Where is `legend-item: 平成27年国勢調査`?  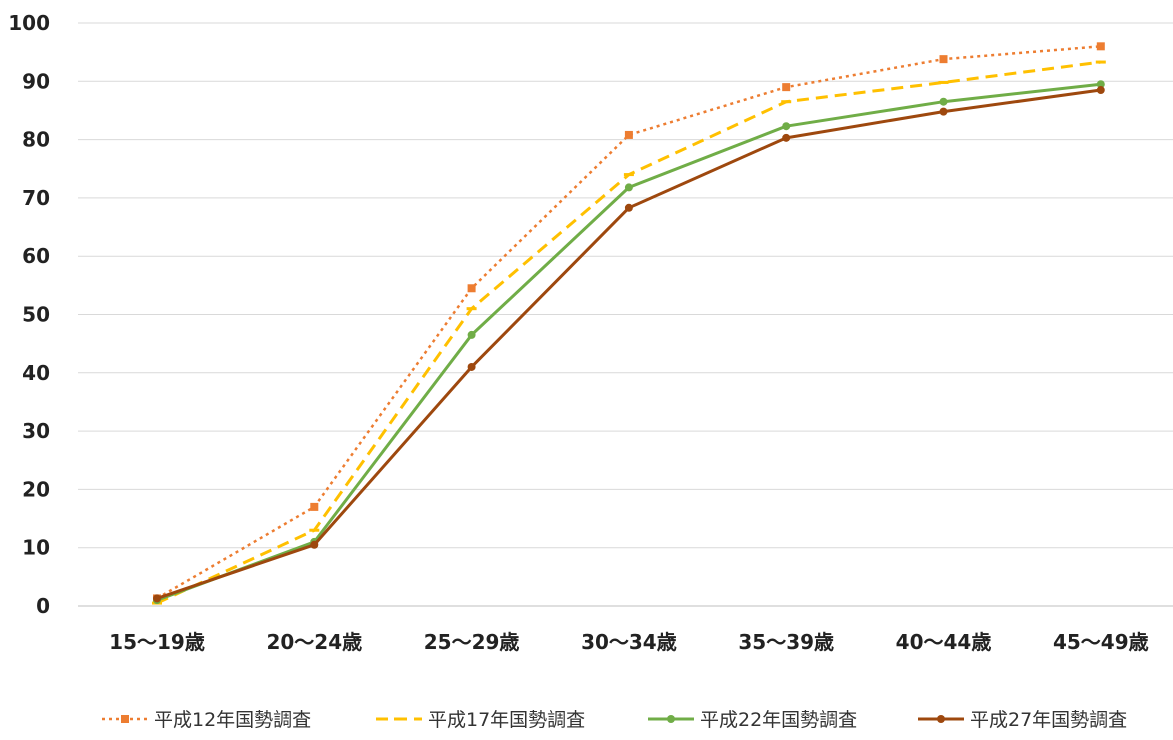 legend-item: 平成27年国勢調査 is located at coordinates (1022, 720).